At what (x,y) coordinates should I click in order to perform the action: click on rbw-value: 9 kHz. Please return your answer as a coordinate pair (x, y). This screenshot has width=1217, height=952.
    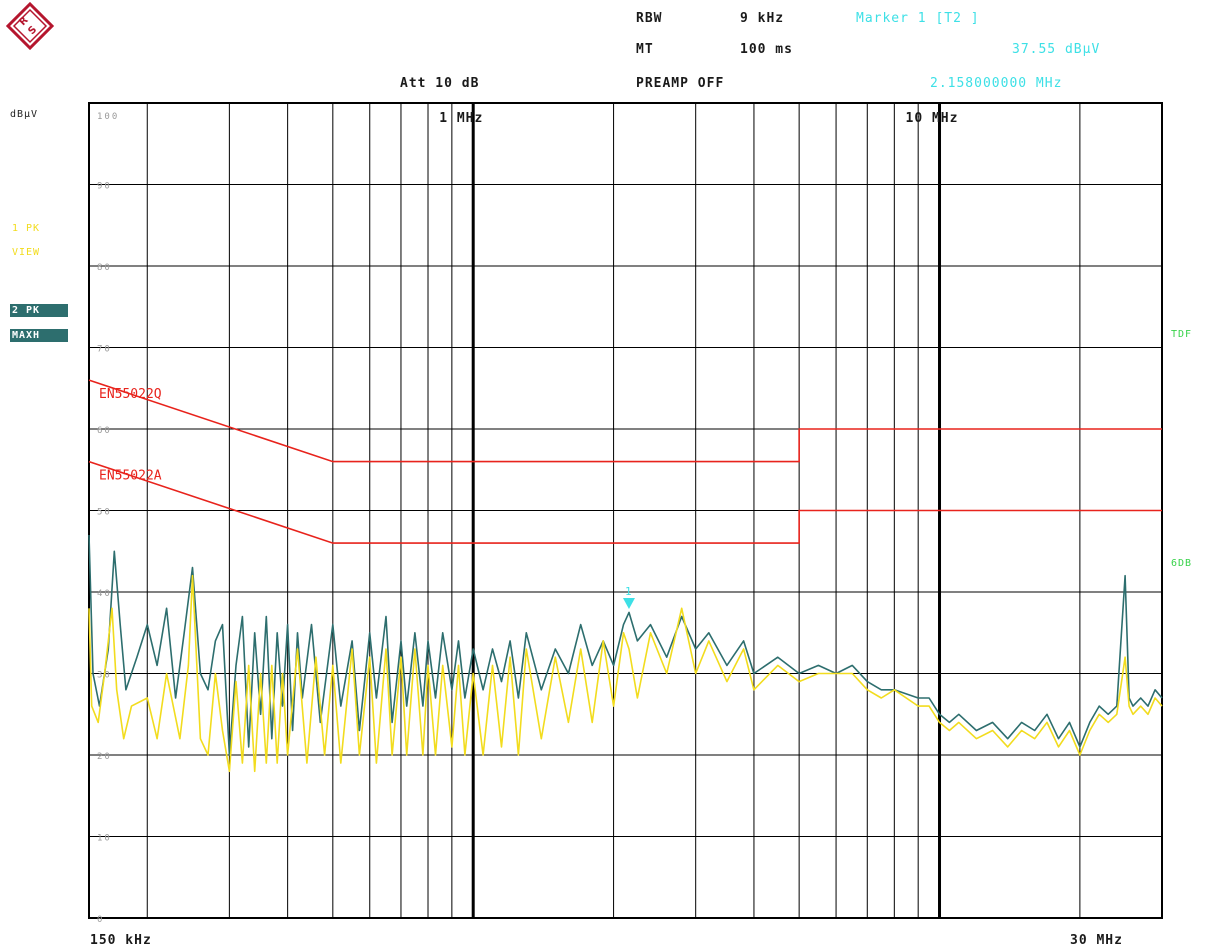
    Looking at the image, I should click on (762, 18).